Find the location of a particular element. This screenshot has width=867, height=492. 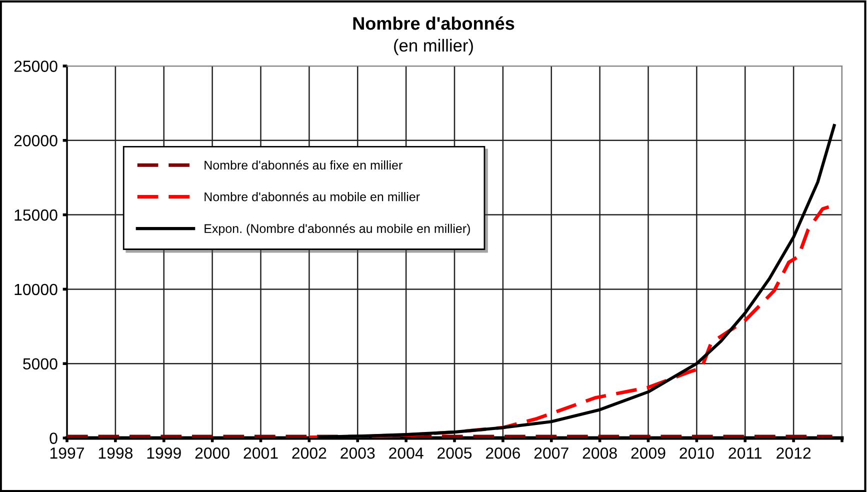

x-tick-label: 2009 is located at coordinates (648, 453).